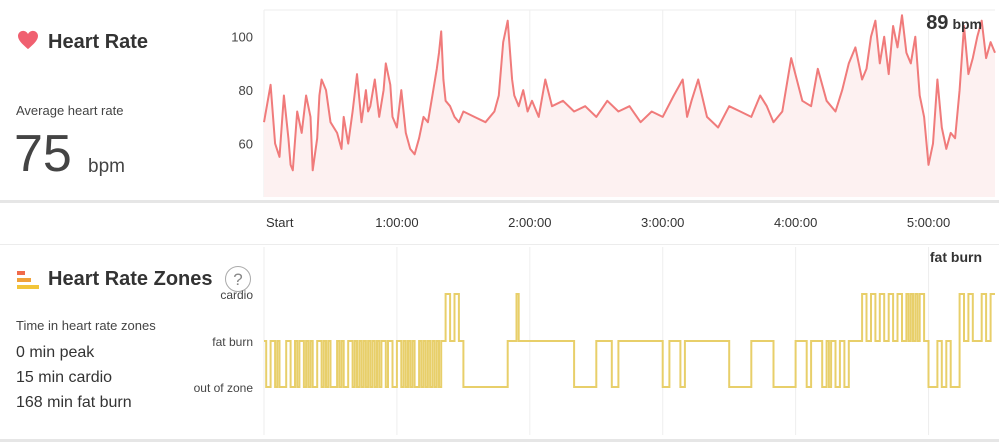  What do you see at coordinates (662, 222) in the screenshot?
I see `x-tick-label-3: 3:00:00` at bounding box center [662, 222].